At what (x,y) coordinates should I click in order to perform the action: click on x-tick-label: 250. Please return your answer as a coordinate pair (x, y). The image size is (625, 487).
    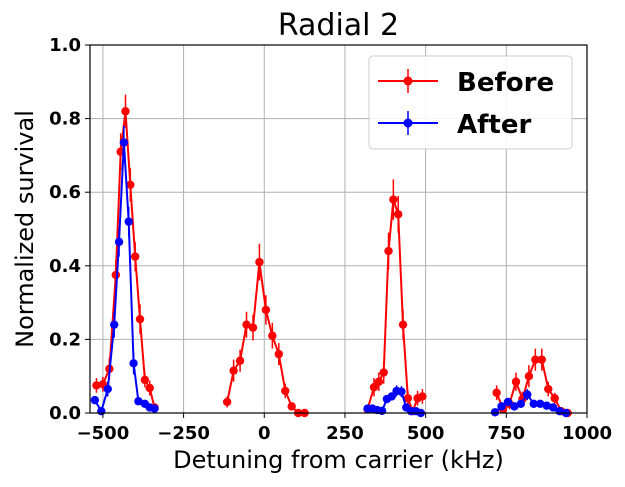
    Looking at the image, I should click on (345, 433).